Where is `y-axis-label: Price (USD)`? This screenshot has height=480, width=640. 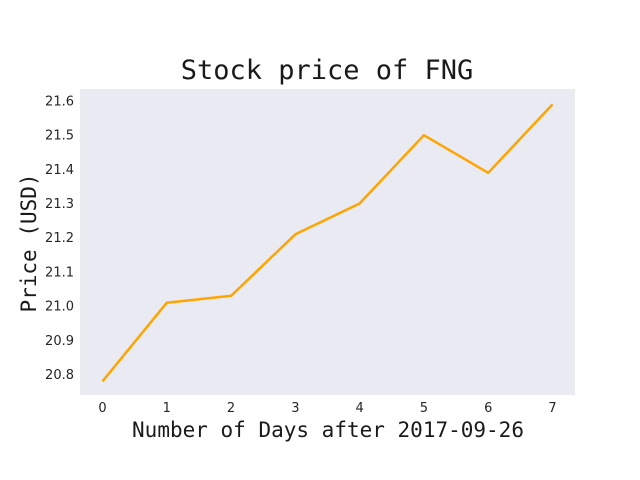 y-axis-label: Price (USD) is located at coordinates (29, 242).